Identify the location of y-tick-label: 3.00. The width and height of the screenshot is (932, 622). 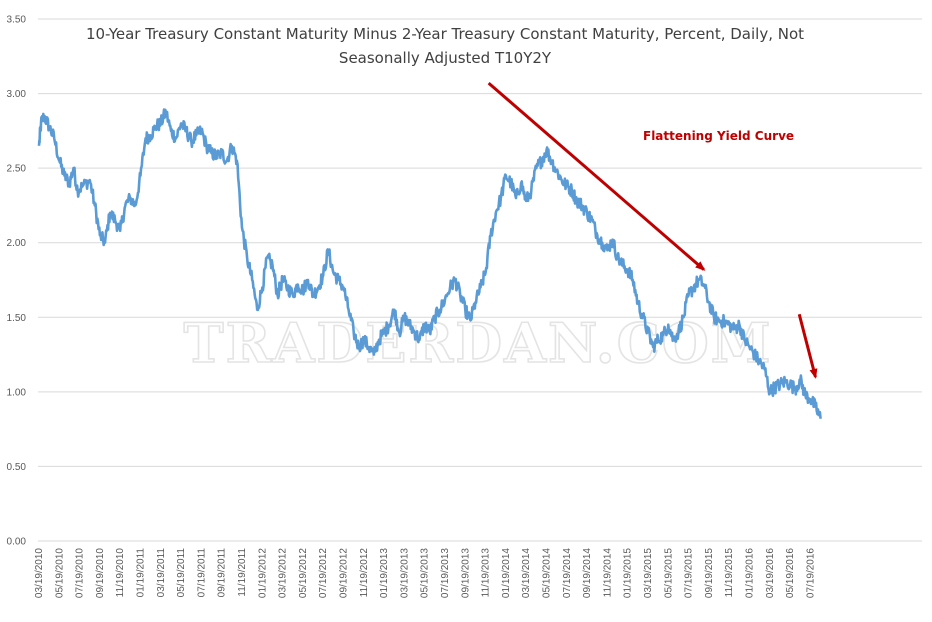
(17, 94).